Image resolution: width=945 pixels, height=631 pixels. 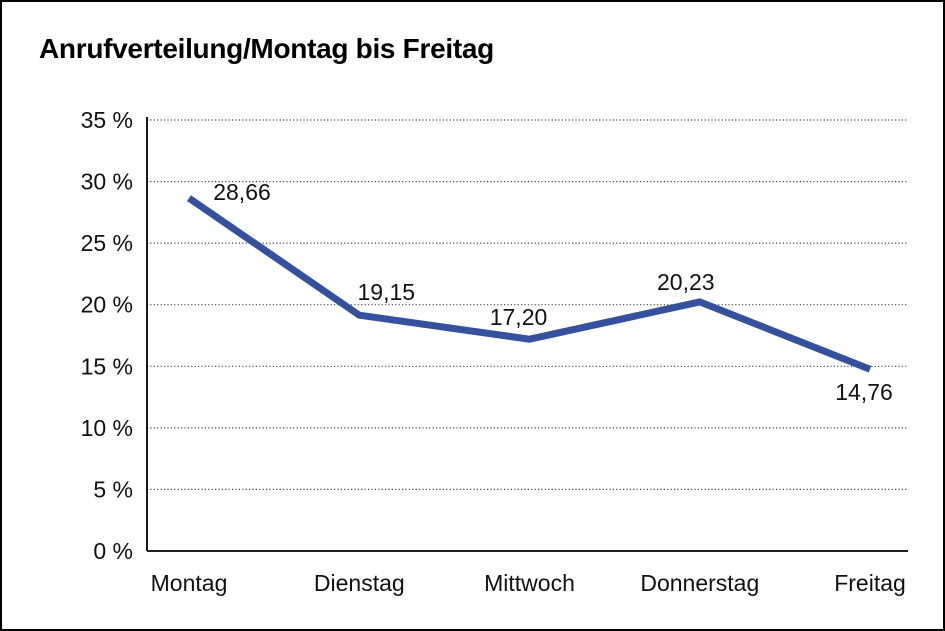 What do you see at coordinates (189, 583) in the screenshot?
I see `x-category-label: Montag` at bounding box center [189, 583].